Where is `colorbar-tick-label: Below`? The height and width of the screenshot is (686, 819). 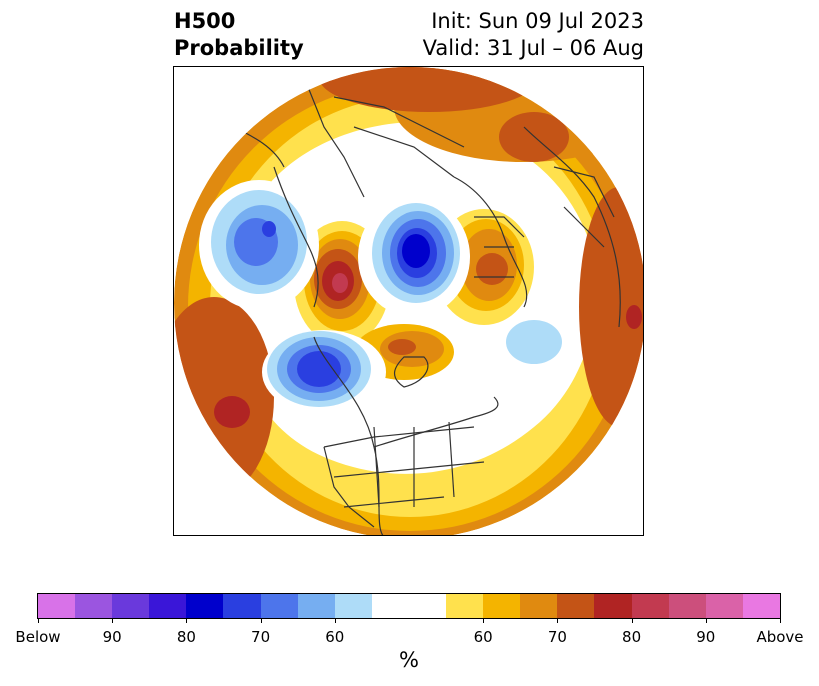
colorbar-tick-label: Below is located at coordinates (38, 637).